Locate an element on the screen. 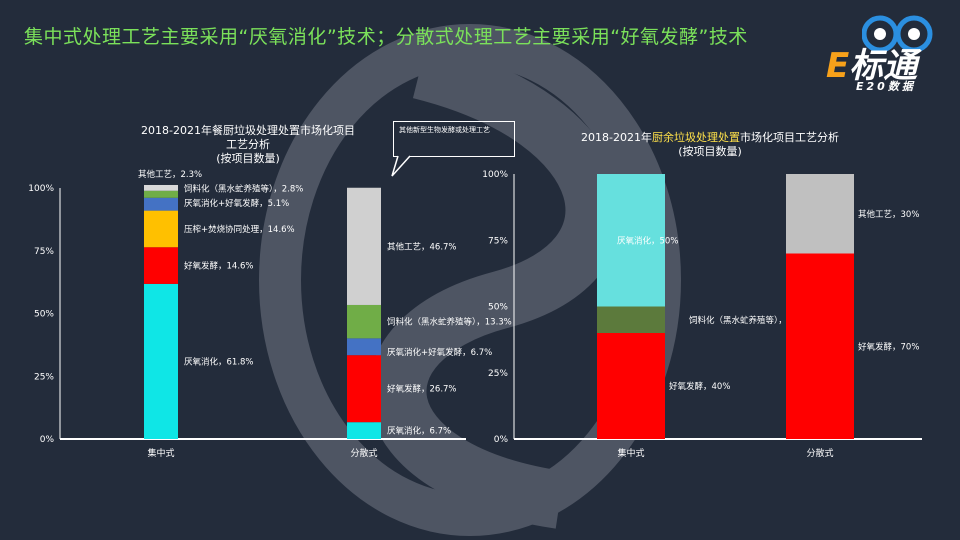  chart1-data-label: 饲料化（黑水虻养殖等），13.3% is located at coordinates (449, 322).